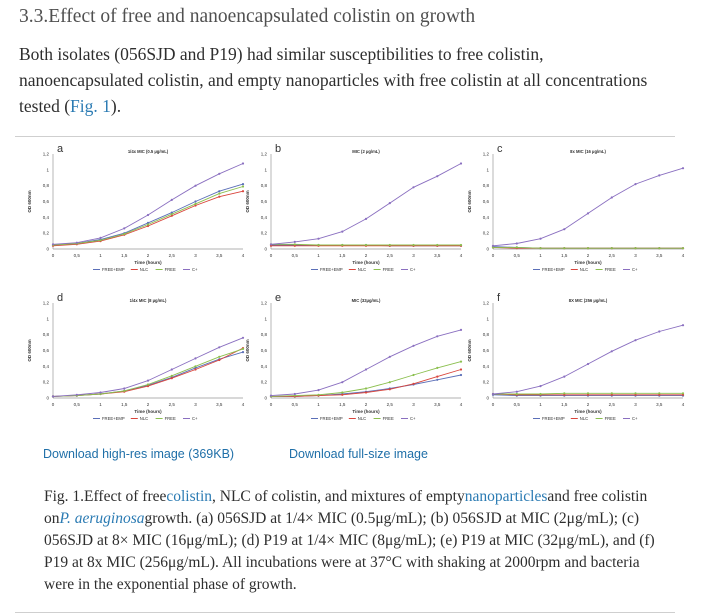 The image size is (712, 615). Describe the element at coordinates (499, 298) in the screenshot. I see `panel-f-letter: f` at that location.